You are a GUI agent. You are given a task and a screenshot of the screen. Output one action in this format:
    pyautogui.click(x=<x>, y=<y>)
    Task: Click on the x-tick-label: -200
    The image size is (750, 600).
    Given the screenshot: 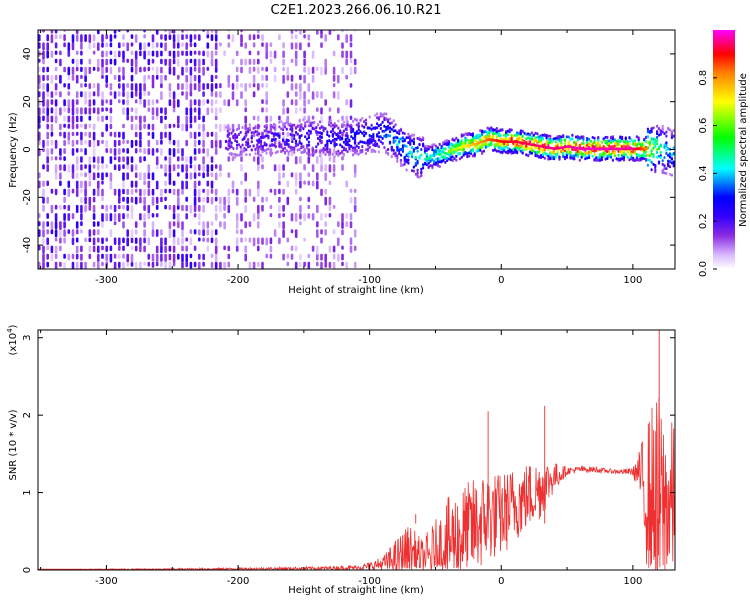 What is the action you would take?
    pyautogui.click(x=238, y=280)
    